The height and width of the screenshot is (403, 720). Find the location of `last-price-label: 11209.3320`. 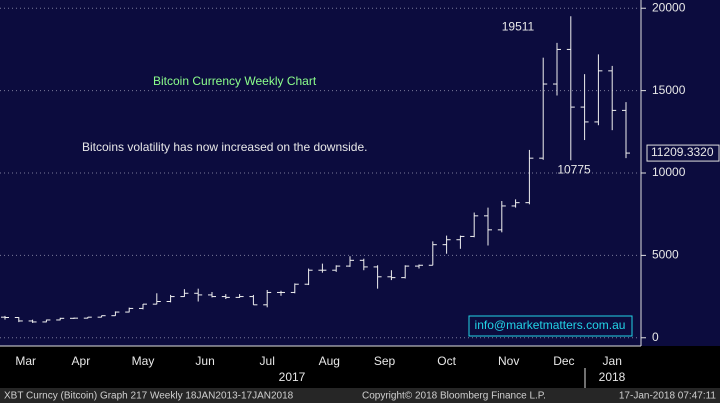

last-price-label: 11209.3320 is located at coordinates (682, 152).